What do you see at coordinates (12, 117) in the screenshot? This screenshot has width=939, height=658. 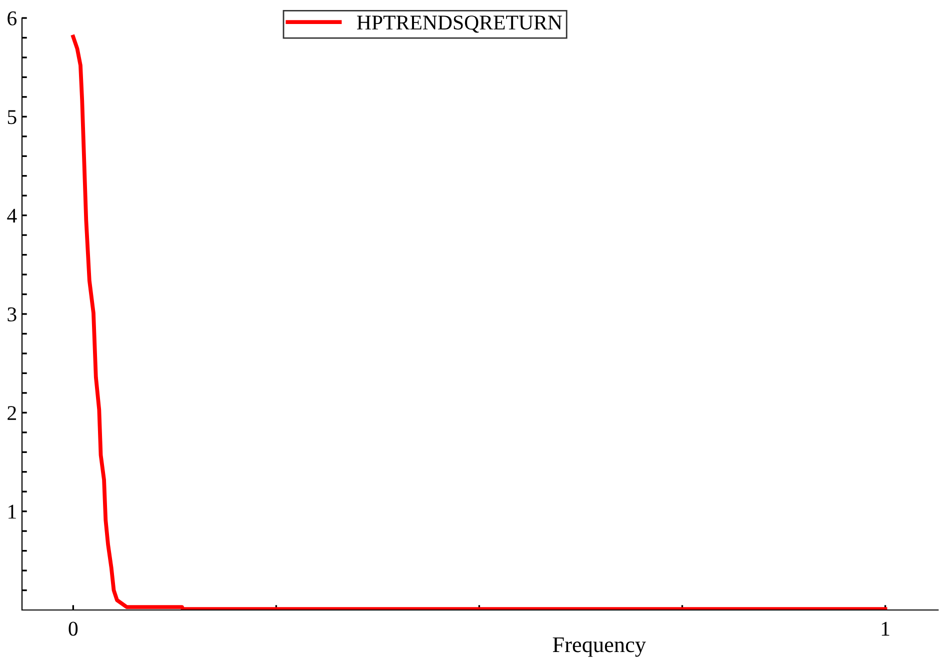 I see `y-tick-label: 5` at bounding box center [12, 117].